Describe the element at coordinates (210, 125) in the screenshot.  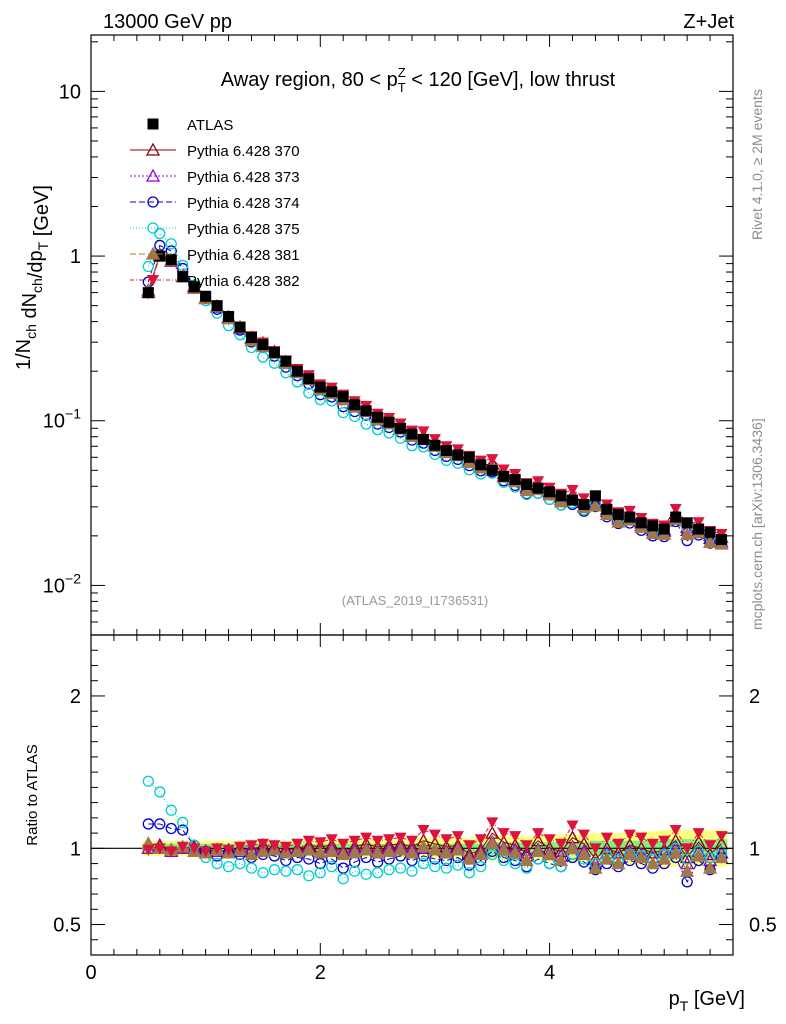
I see `legend-atlas-label: ATLAS` at that location.